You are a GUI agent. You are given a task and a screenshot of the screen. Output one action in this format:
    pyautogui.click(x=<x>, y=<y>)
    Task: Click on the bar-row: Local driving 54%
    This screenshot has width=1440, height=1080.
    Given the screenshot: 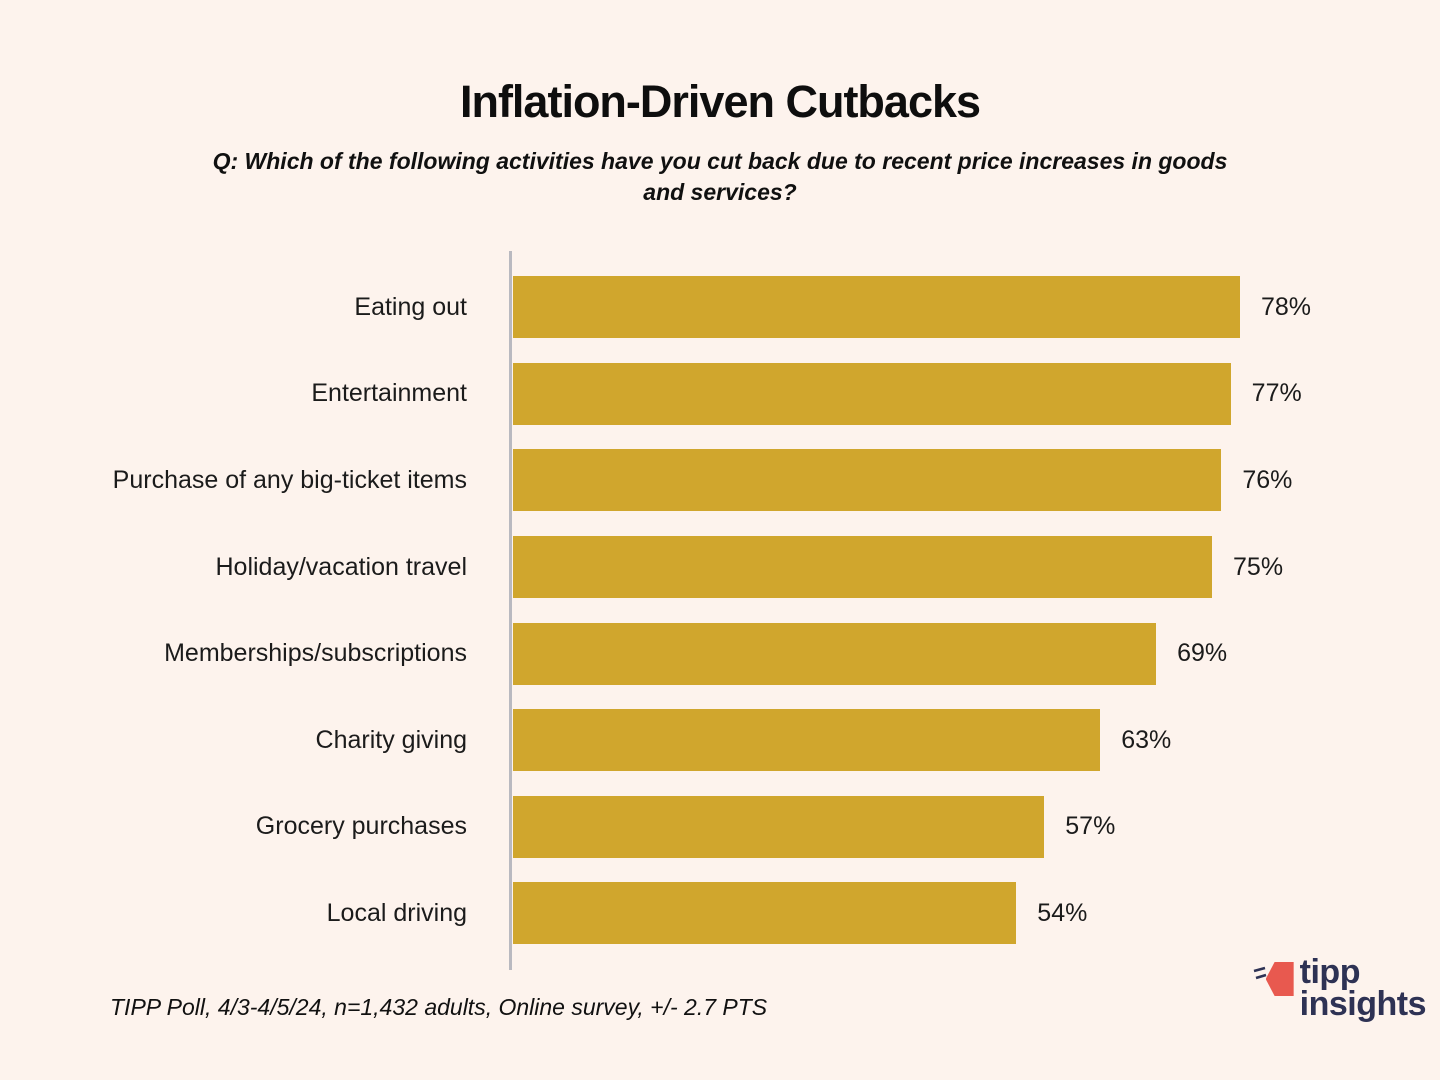 What is the action you would take?
    pyautogui.click(x=720, y=913)
    